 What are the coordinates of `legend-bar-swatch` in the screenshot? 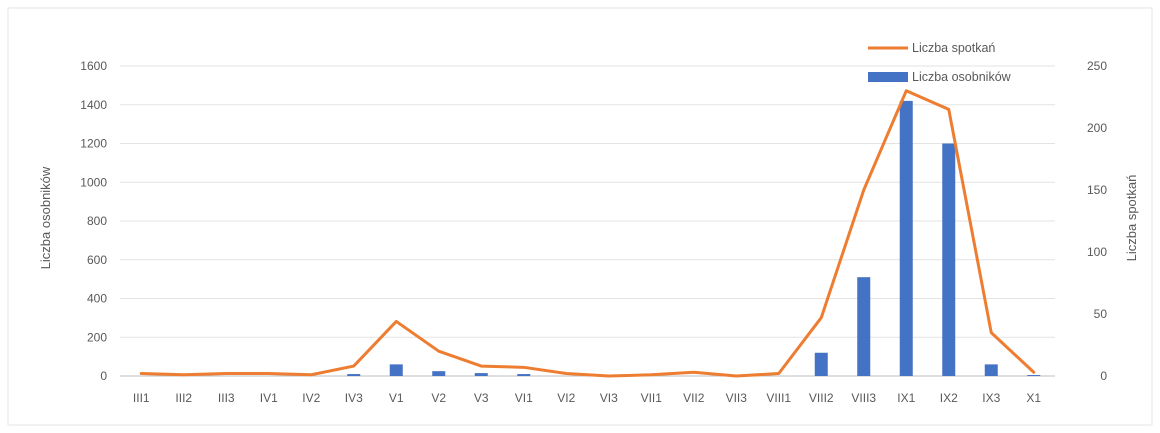 It's located at (888, 77).